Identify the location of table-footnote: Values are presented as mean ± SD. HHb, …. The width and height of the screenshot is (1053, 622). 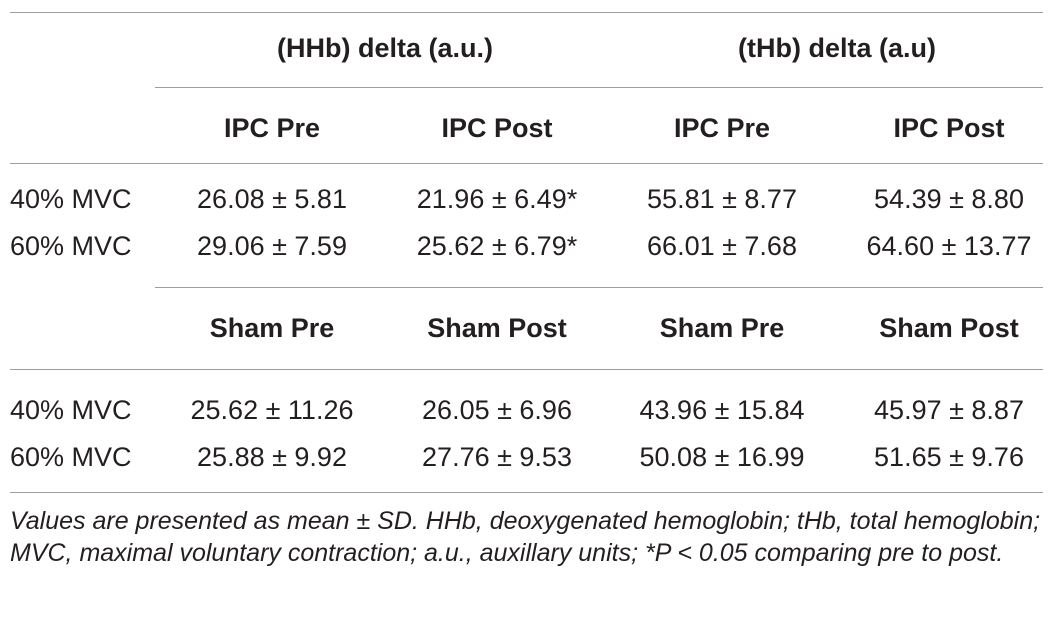
(525, 537).